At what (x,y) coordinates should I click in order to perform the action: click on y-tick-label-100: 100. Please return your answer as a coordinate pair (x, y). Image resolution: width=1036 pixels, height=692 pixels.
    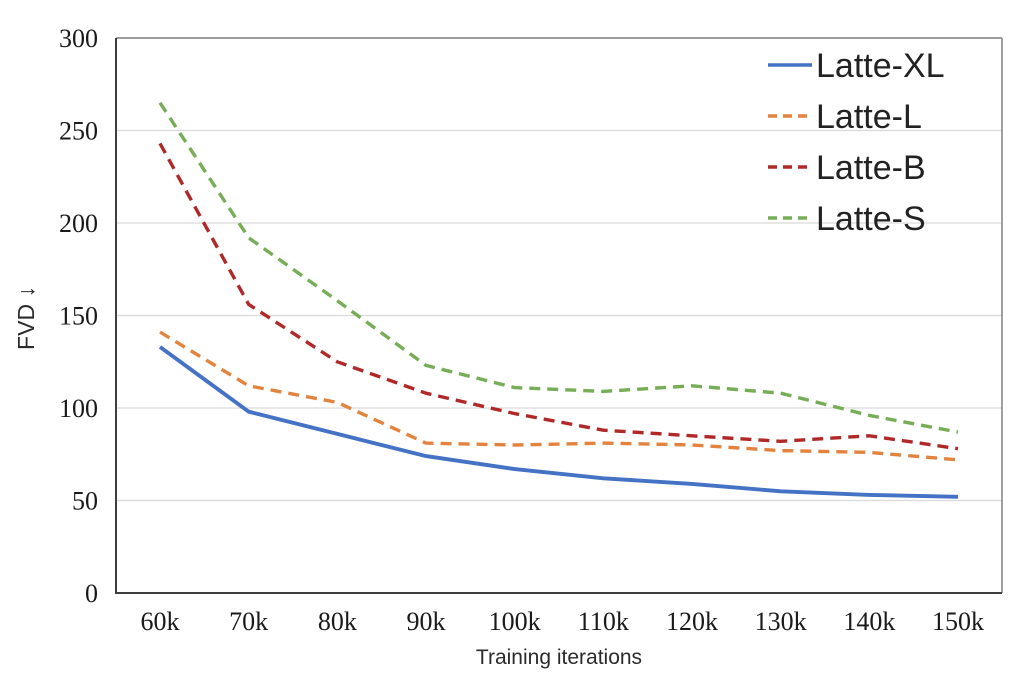
    Looking at the image, I should click on (78, 408).